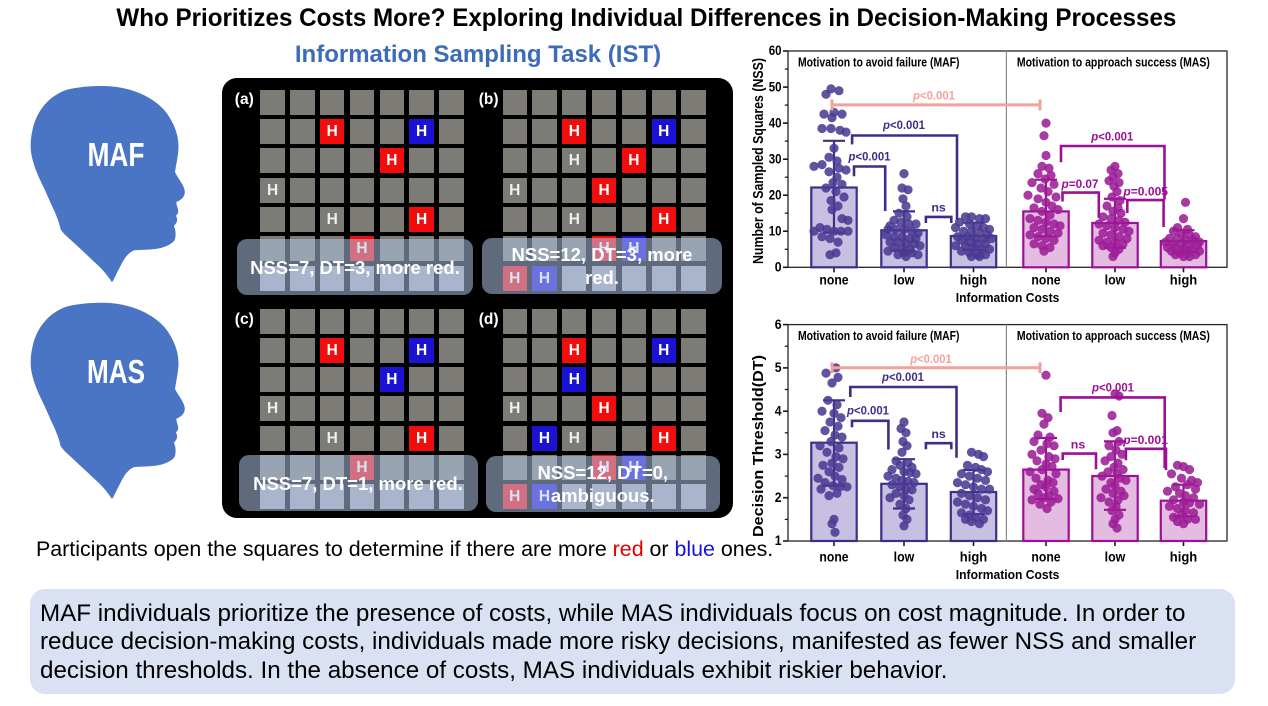  What do you see at coordinates (775, 194) in the screenshot?
I see `svg-text: 20` at bounding box center [775, 194].